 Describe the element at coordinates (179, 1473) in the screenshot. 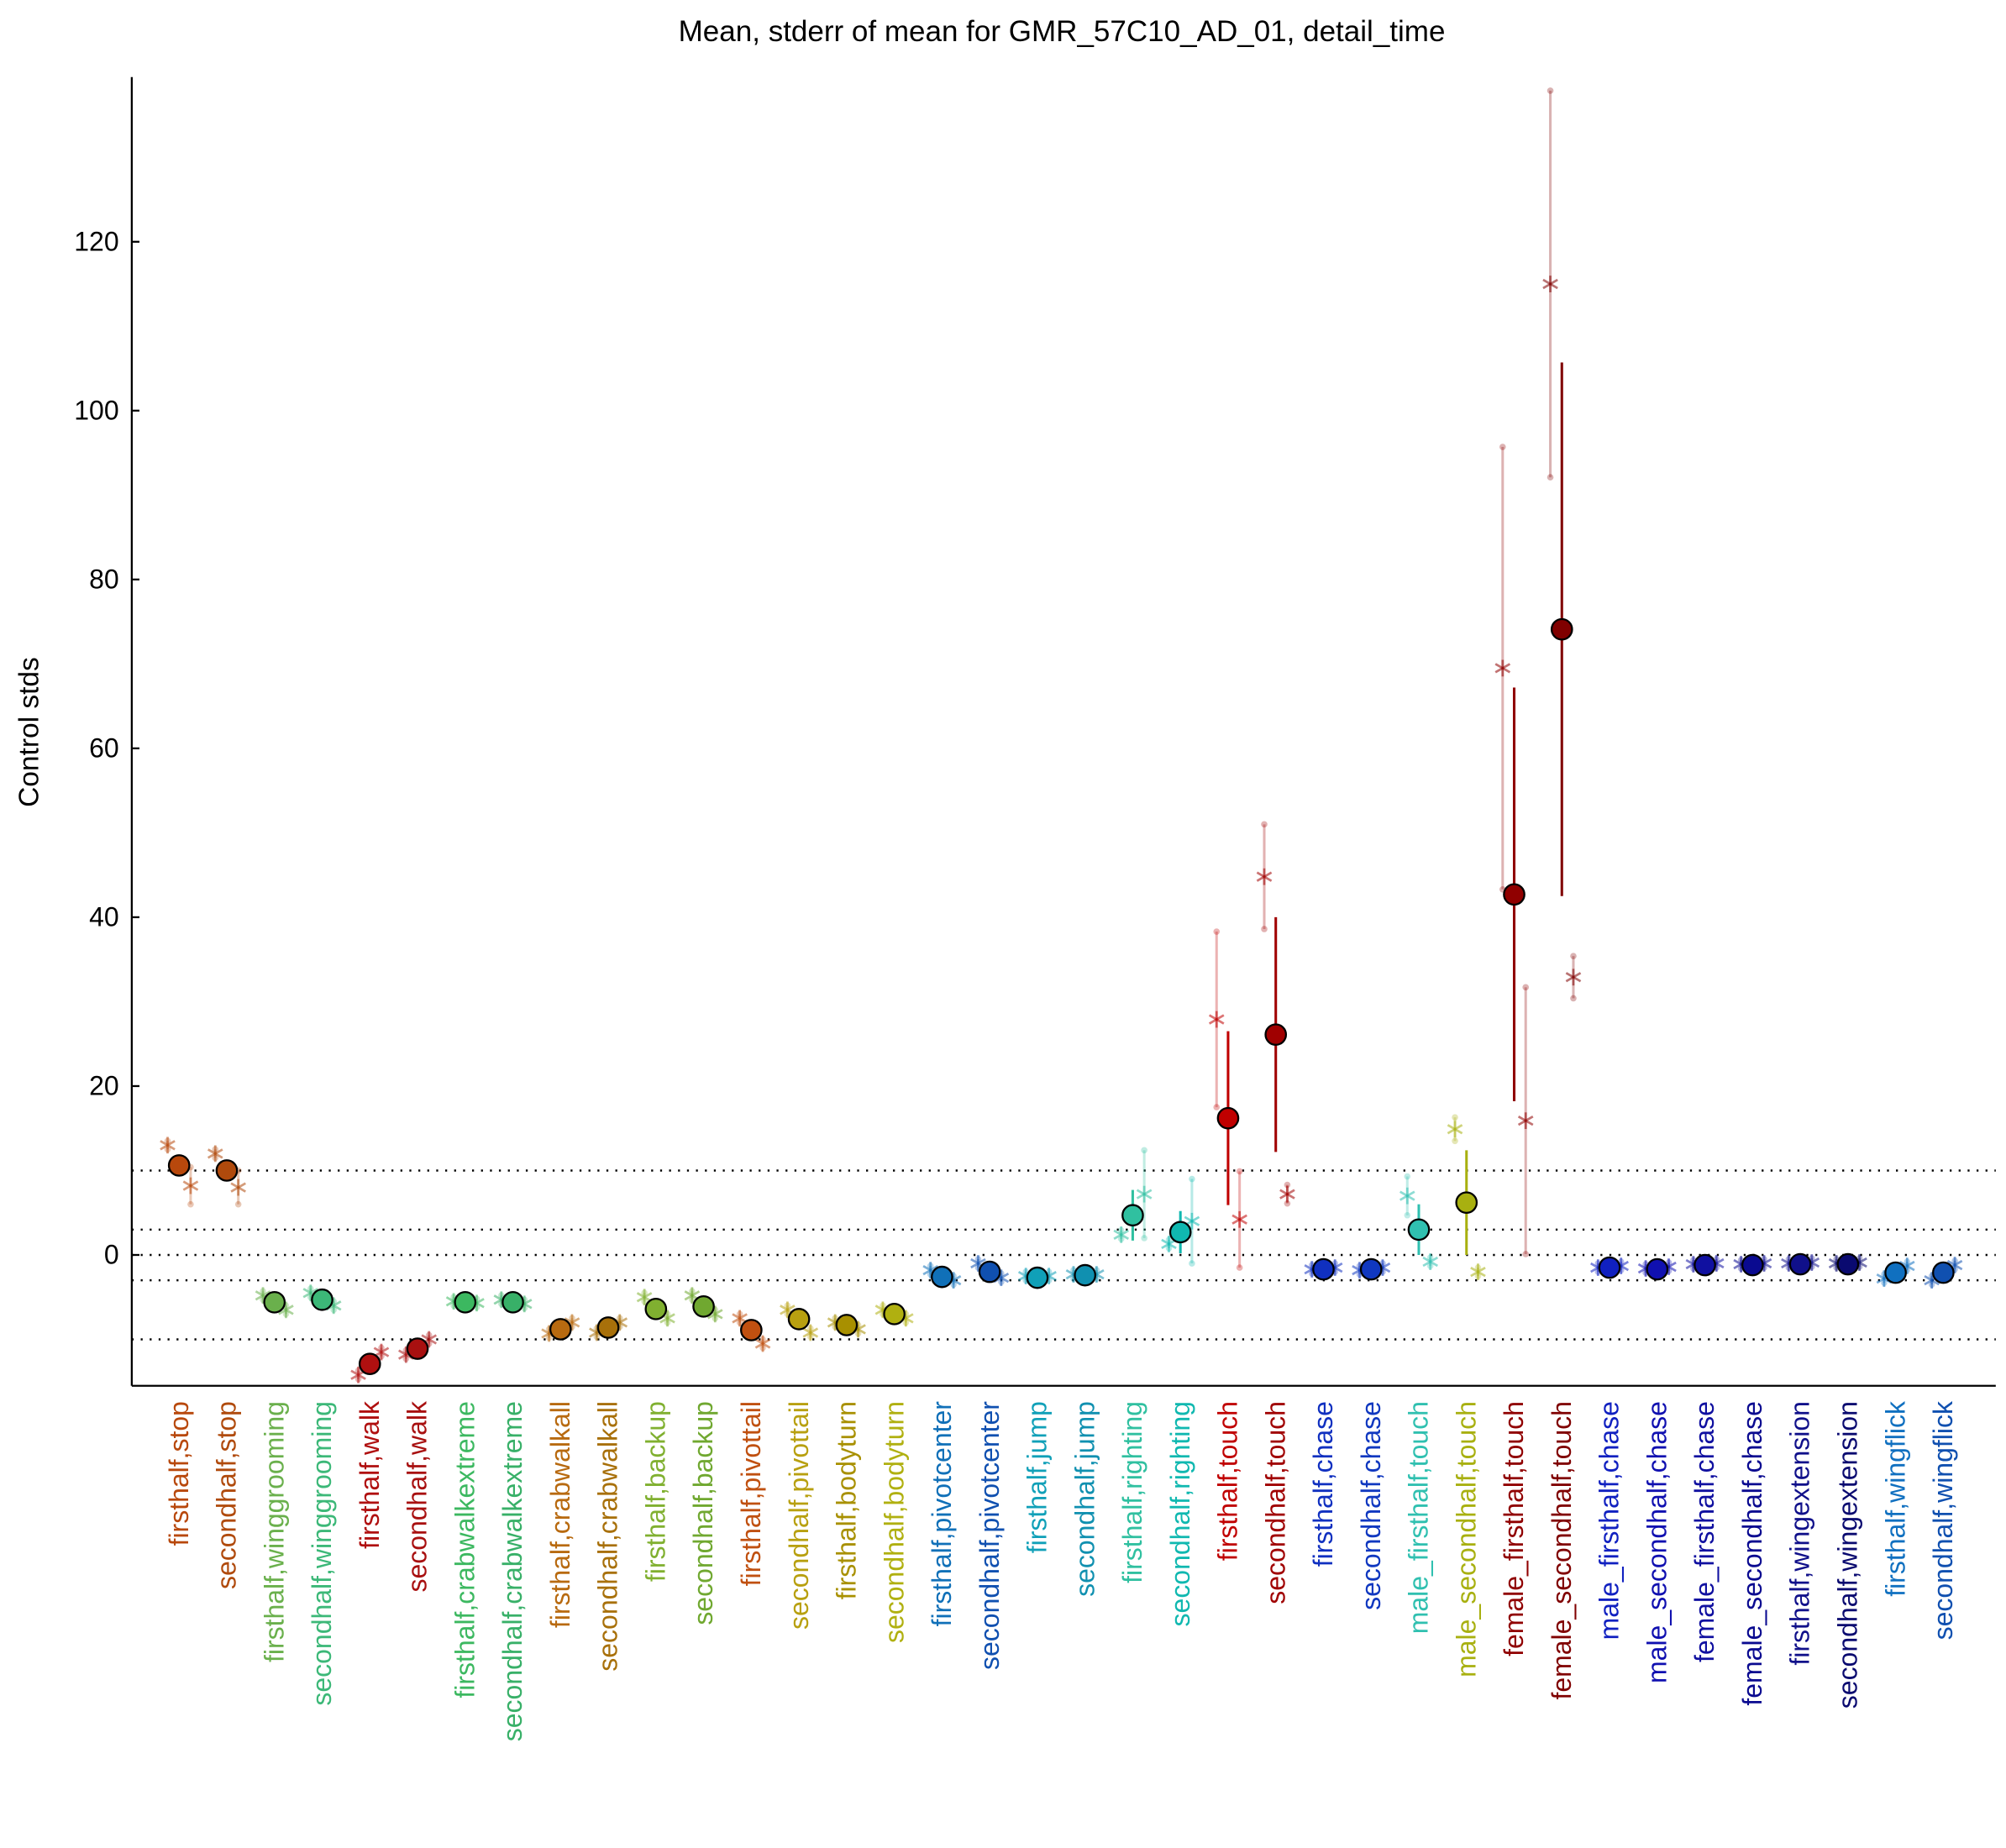

I see `x-tick-label: firsthalf,stop` at that location.